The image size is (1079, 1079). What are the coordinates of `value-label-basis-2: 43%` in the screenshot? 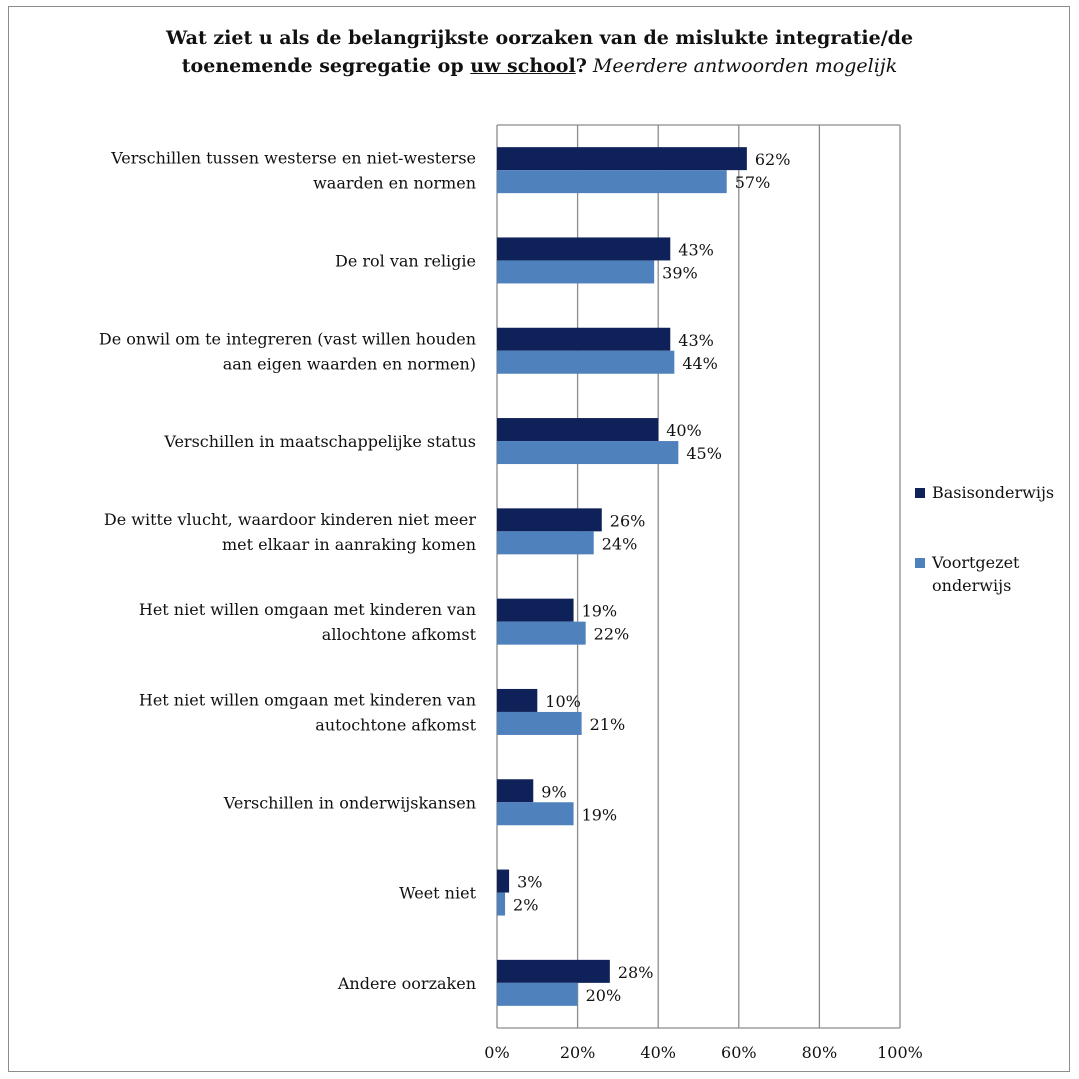 It's located at (696, 340).